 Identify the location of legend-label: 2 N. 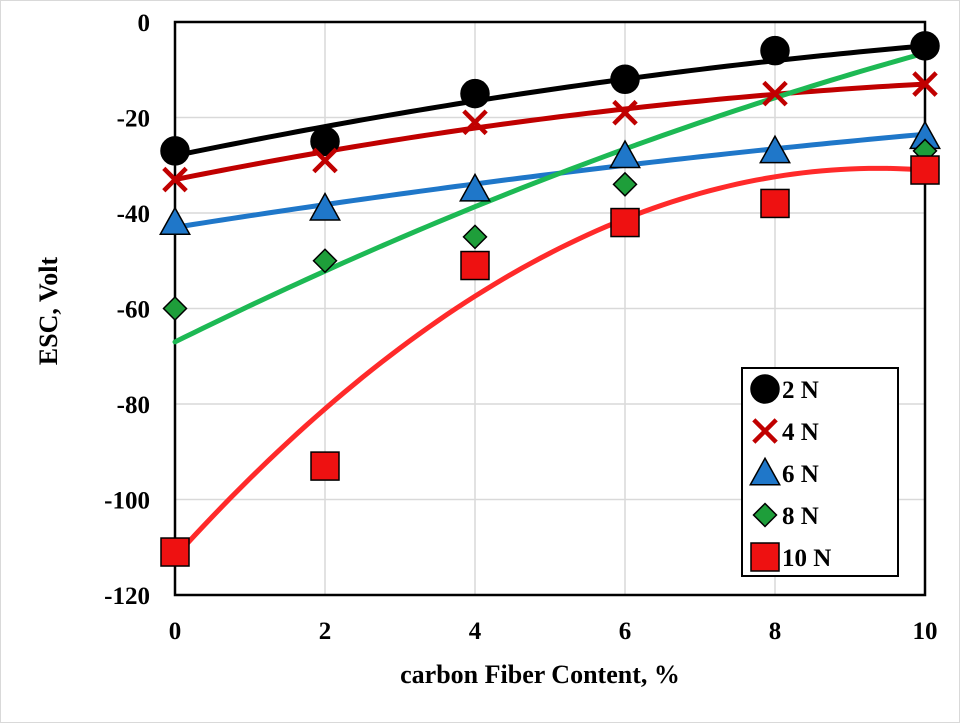
(800, 390).